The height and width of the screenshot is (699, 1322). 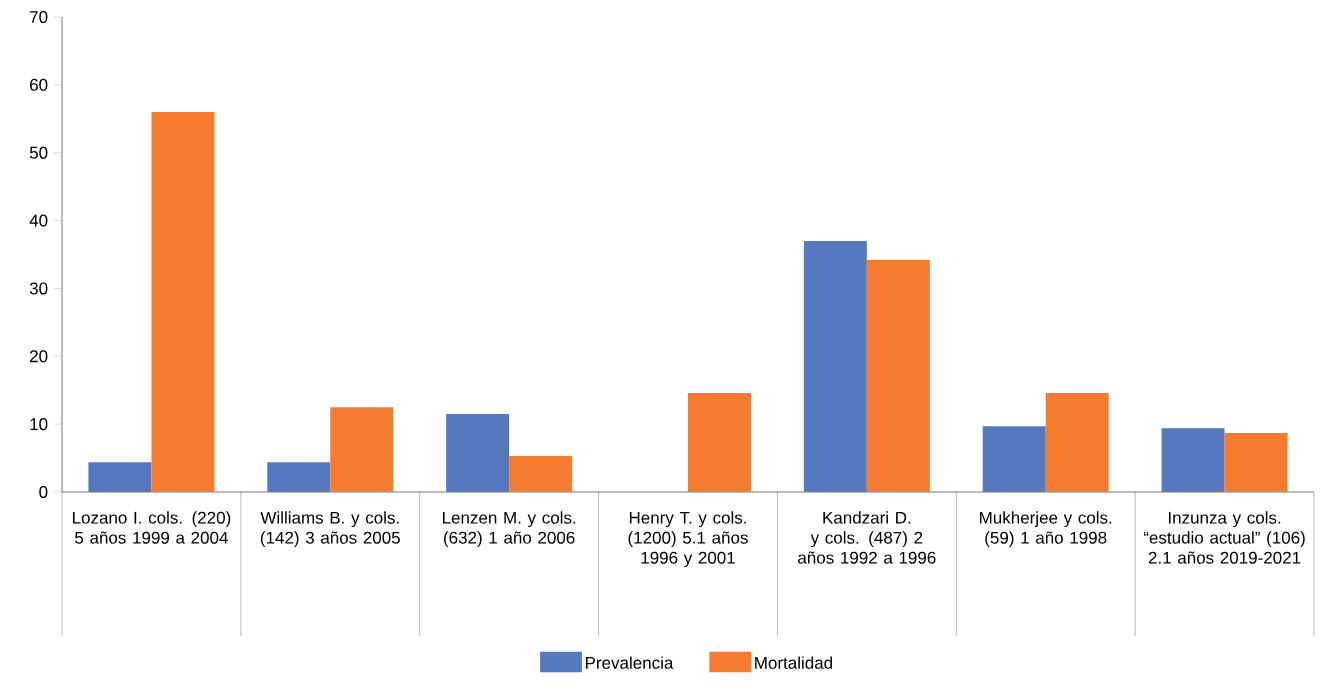 I want to click on y-tick-label: 10, so click(x=39, y=424).